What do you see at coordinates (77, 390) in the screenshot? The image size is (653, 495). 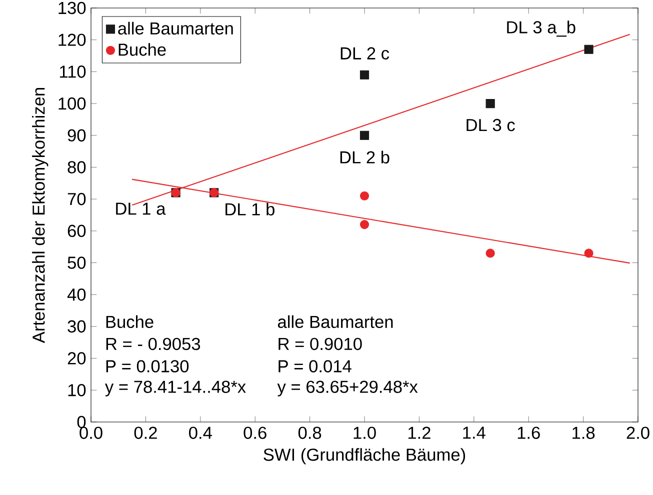 I see `y-tick-label: 10` at bounding box center [77, 390].